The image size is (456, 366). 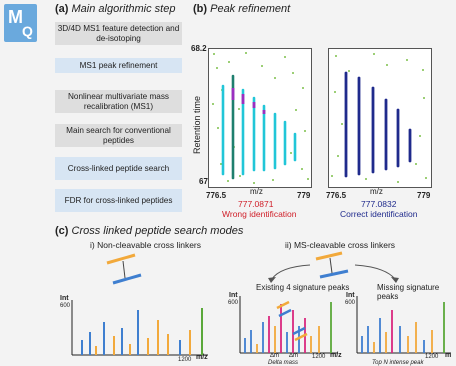 I want to click on right-x-tick-min: 776.5, so click(x=336, y=195).